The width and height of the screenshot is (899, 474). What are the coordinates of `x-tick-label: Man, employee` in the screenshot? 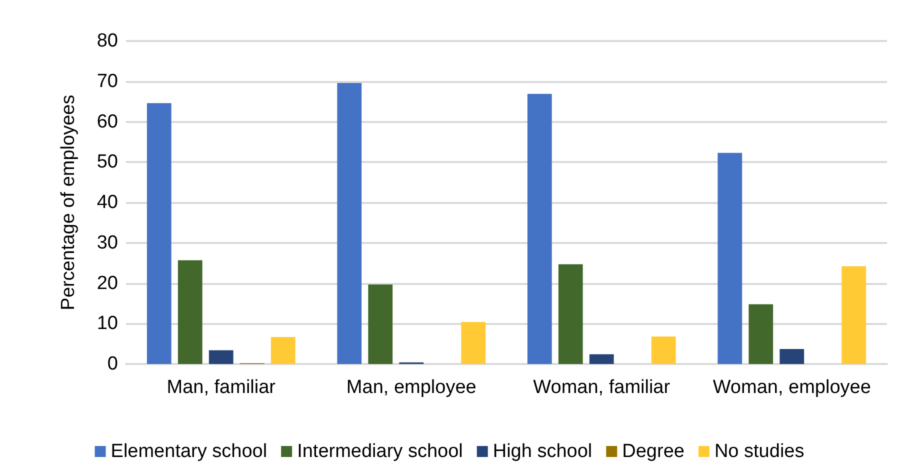 It's located at (411, 387).